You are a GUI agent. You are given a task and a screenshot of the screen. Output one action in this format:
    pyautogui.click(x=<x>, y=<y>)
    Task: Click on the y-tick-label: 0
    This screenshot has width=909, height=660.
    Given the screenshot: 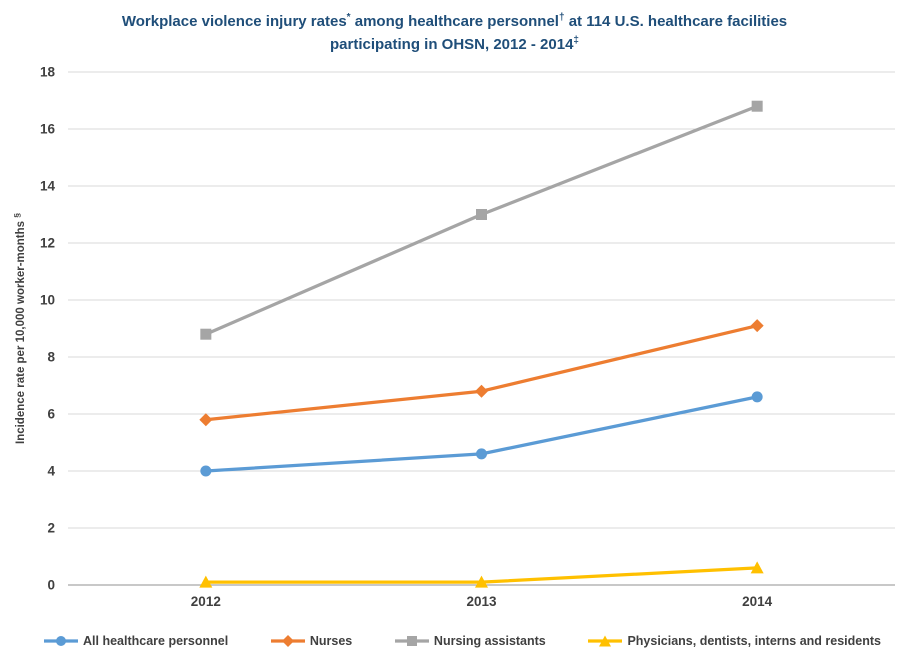 What is the action you would take?
    pyautogui.click(x=51, y=585)
    